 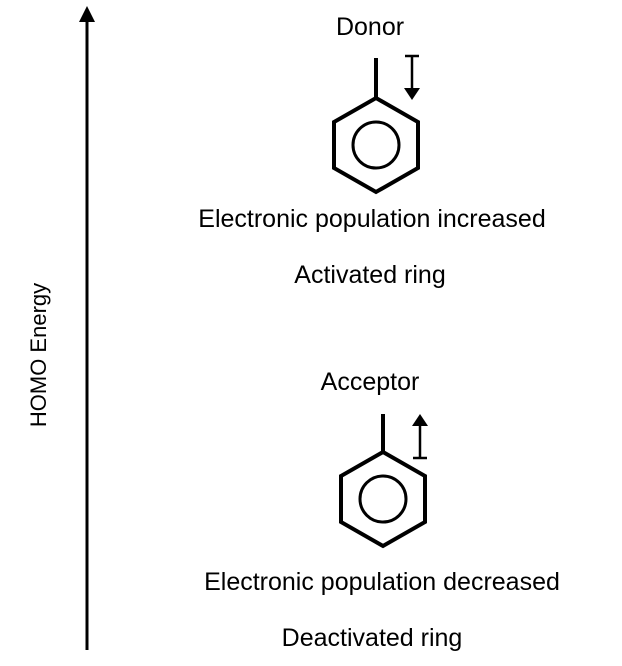 What do you see at coordinates (383, 481) in the screenshot?
I see `acceptor-benzene` at bounding box center [383, 481].